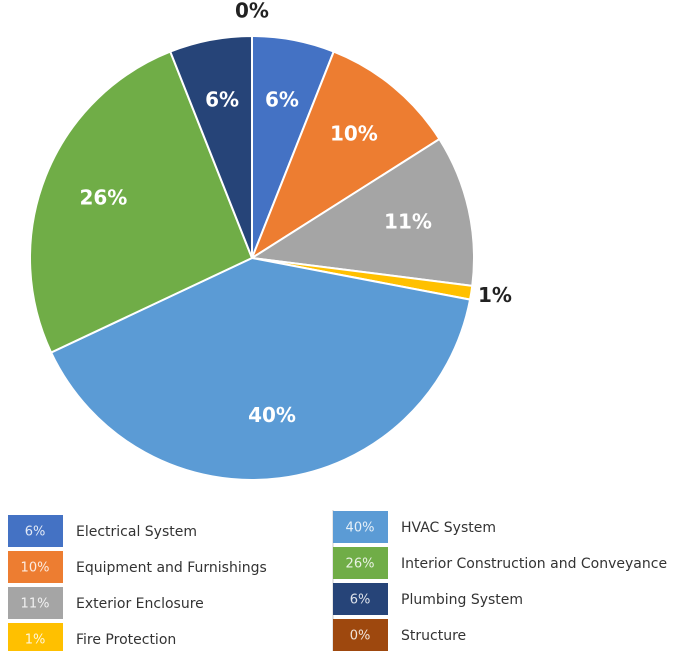 The width and height of the screenshot is (686, 651). What do you see at coordinates (252, 11) in the screenshot?
I see `data-label: 0%` at bounding box center [252, 11].